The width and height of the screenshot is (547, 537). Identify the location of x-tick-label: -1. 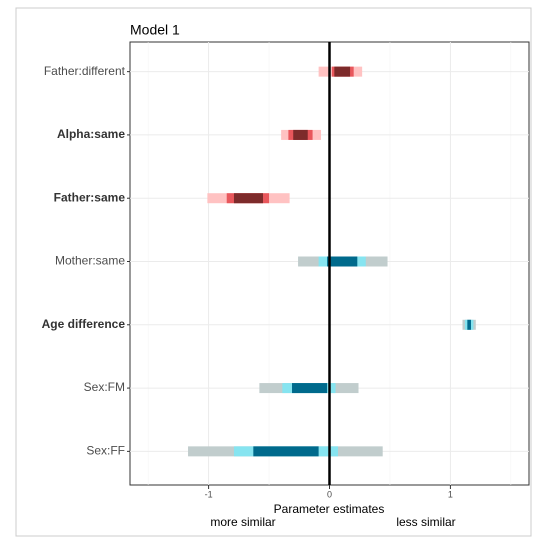
(209, 494).